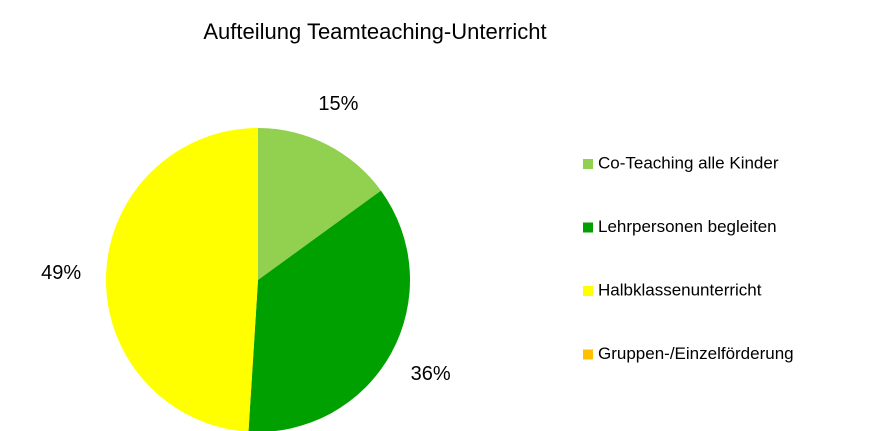 This screenshot has height=431, width=896. I want to click on data-label: 36%, so click(431, 374).